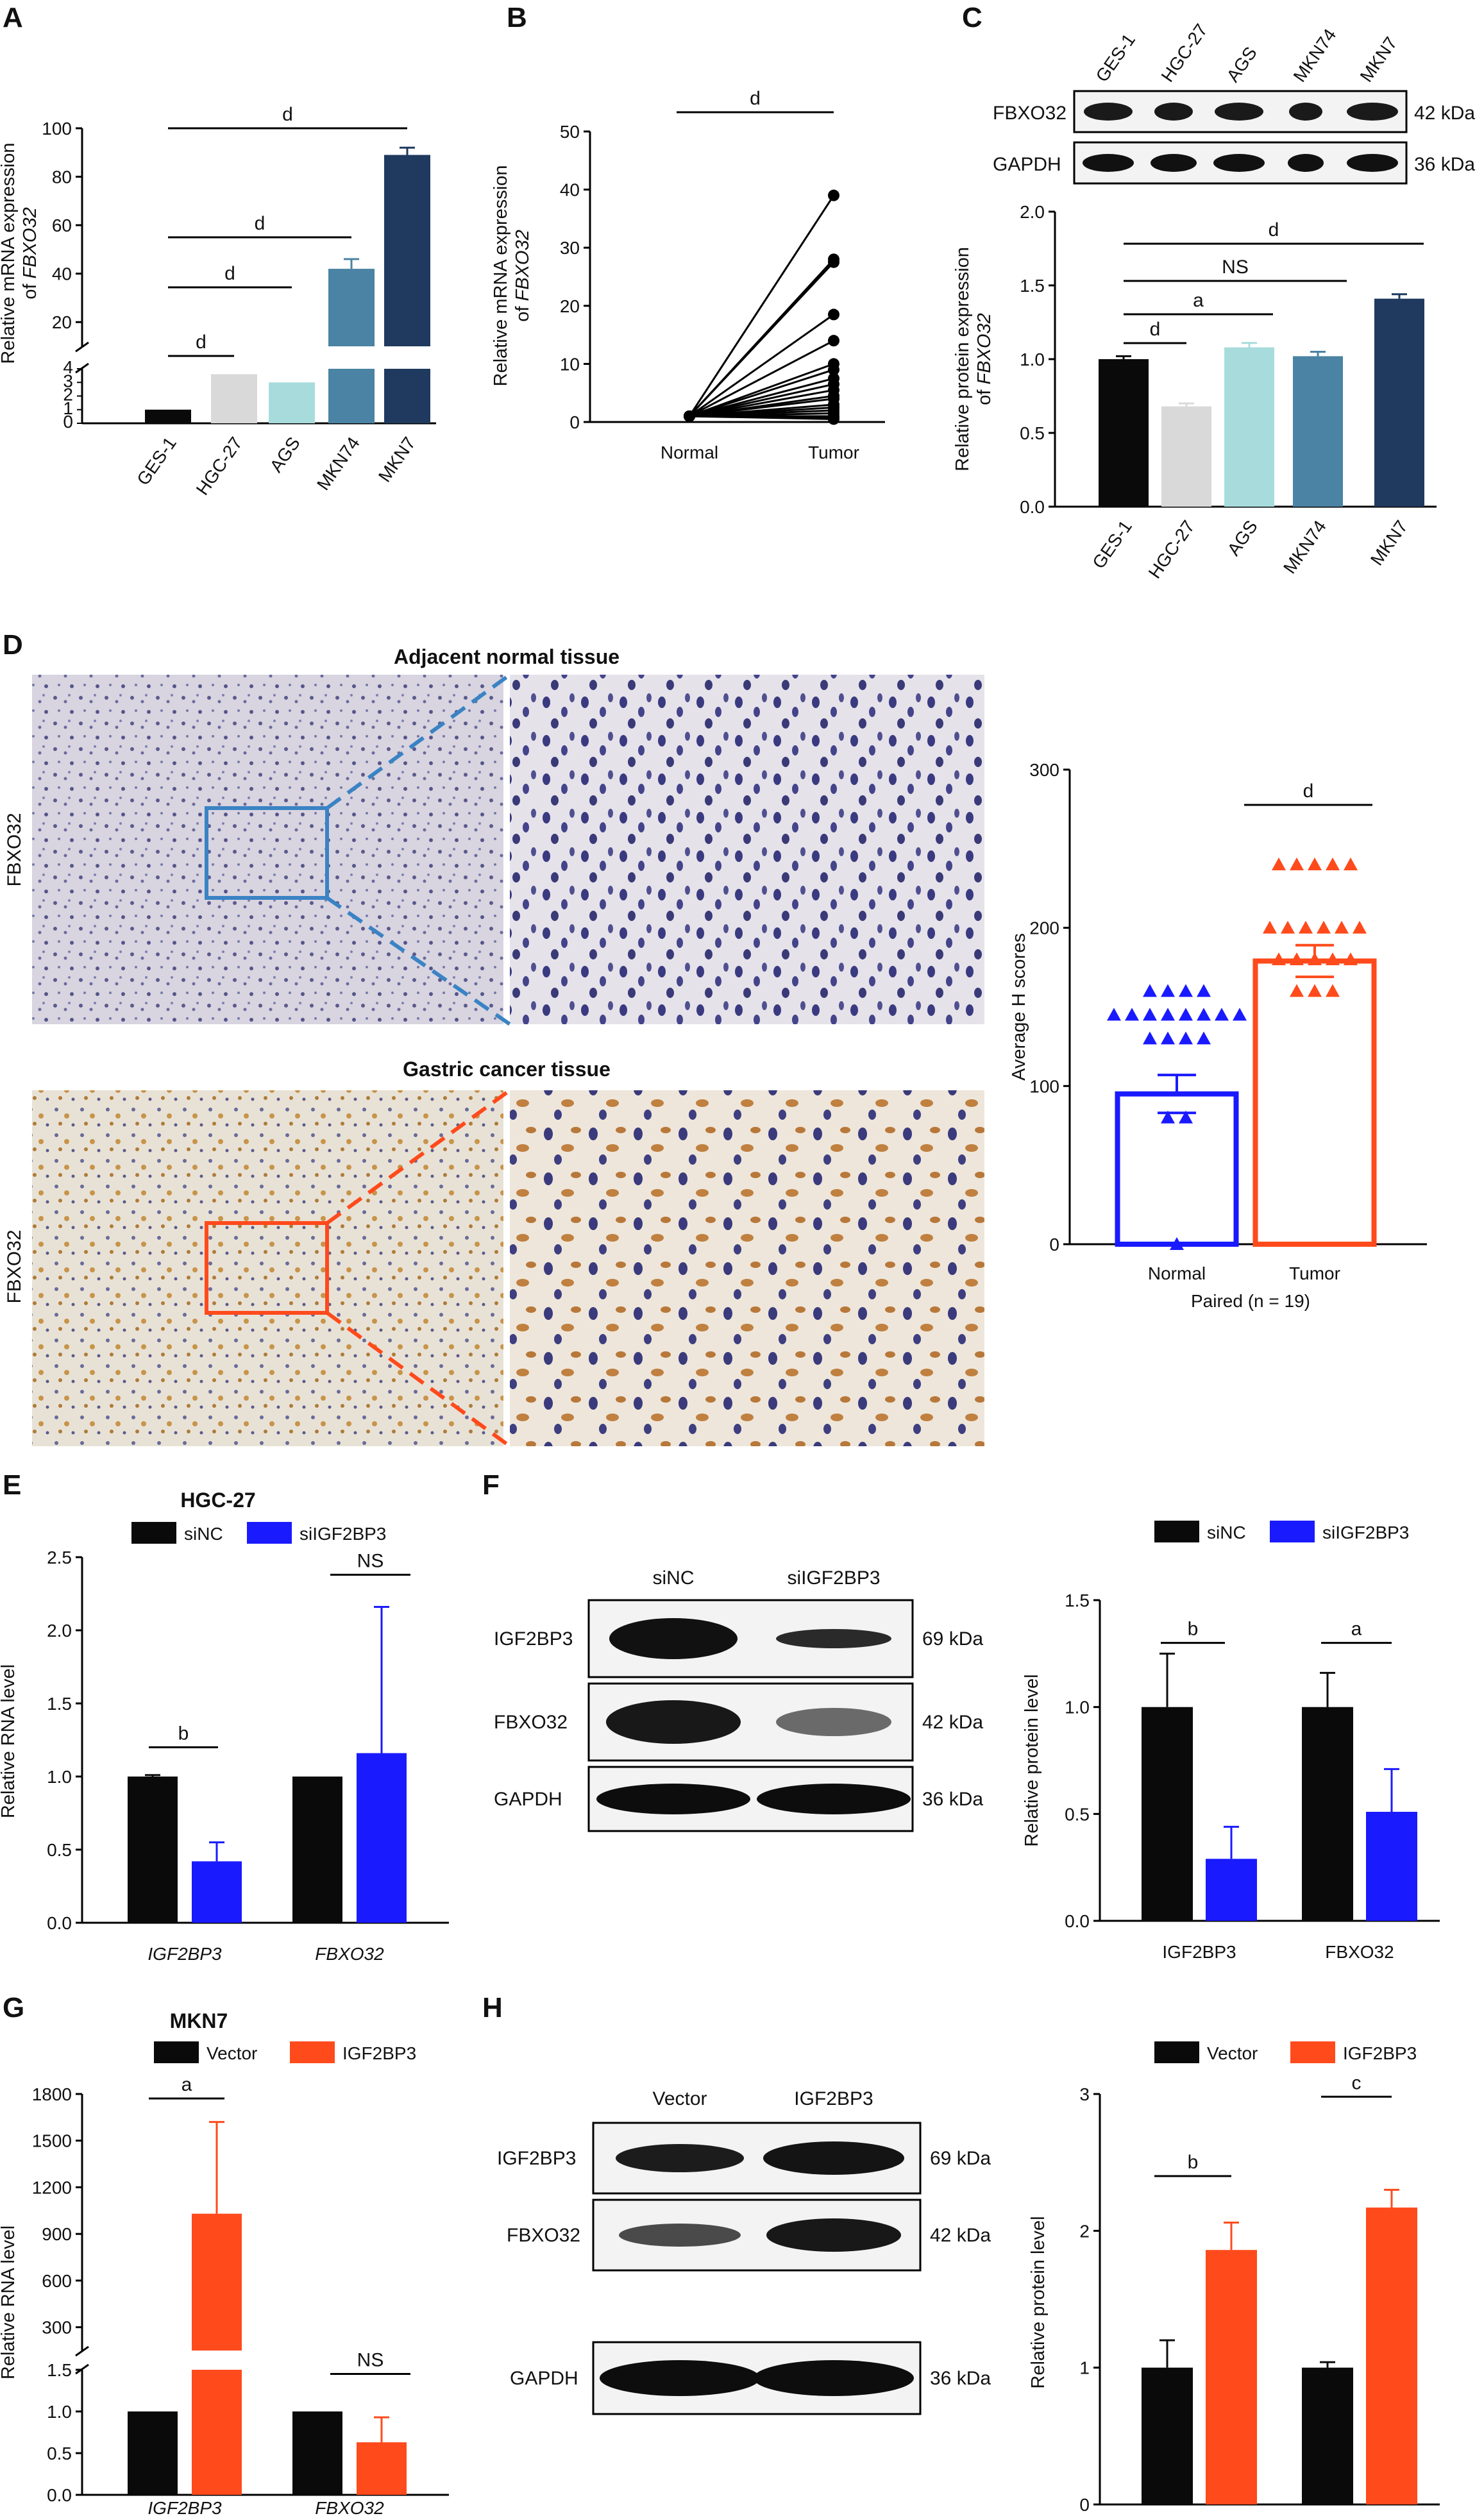 The height and width of the screenshot is (2516, 1484). I want to click on blot-h-lane-1: Vector, so click(679, 2098).